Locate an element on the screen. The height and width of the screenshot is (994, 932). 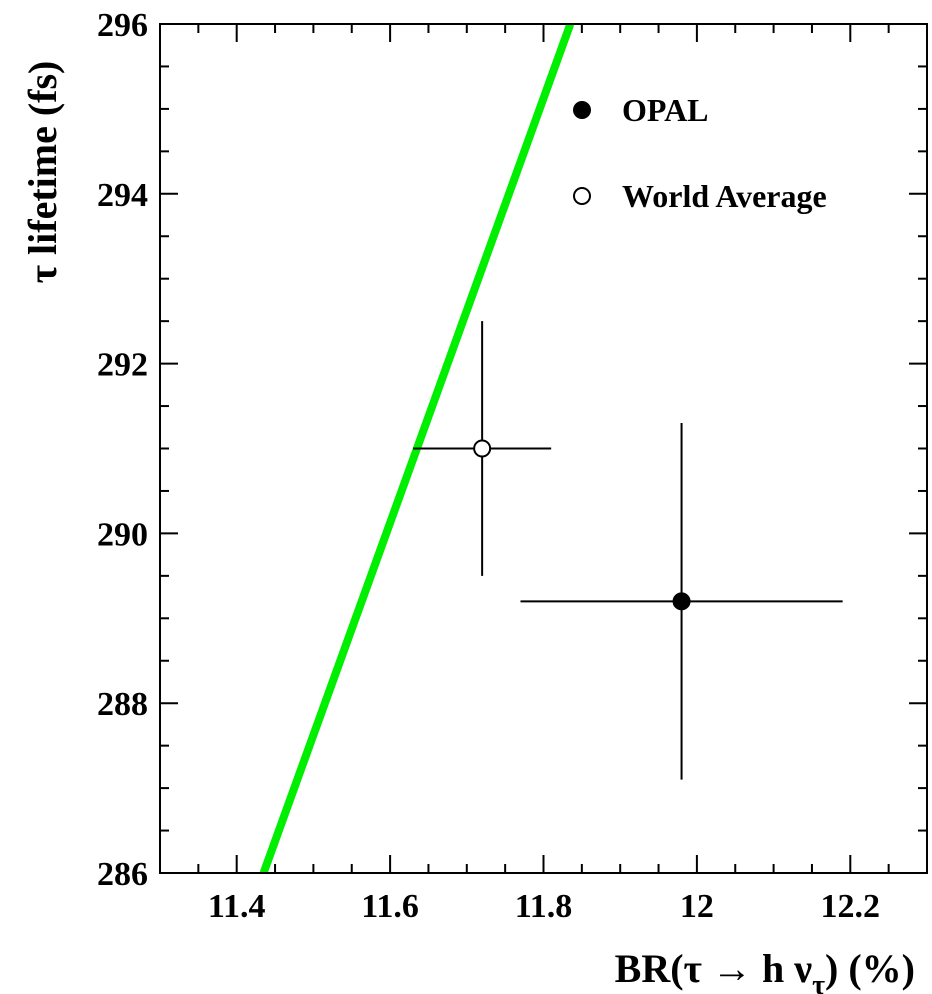
x-tick-label: 11.8 is located at coordinates (544, 906).